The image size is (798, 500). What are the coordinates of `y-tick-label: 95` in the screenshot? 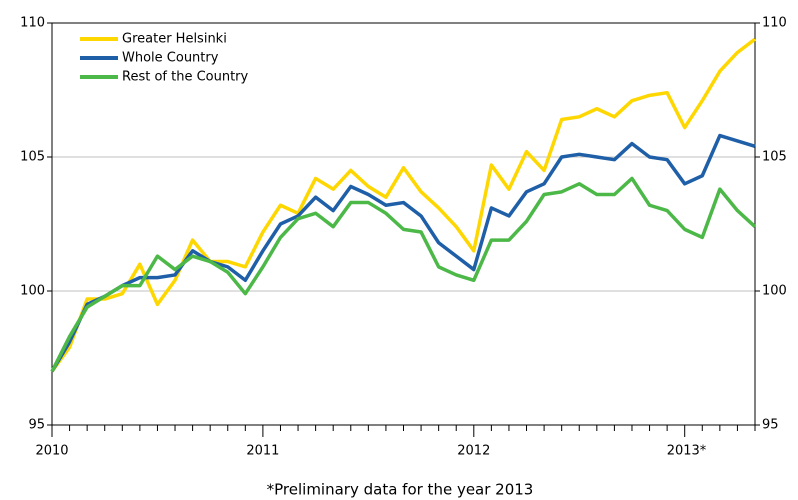 It's located at (36, 425).